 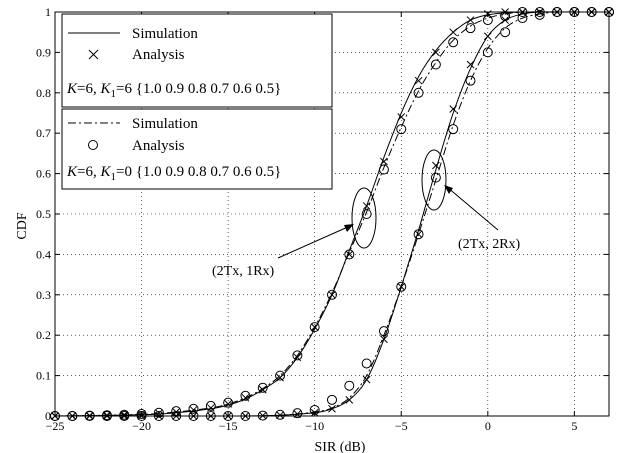 I want to click on annotation-2tx-2rx: (2Tx, 2Rx), so click(x=471, y=200).